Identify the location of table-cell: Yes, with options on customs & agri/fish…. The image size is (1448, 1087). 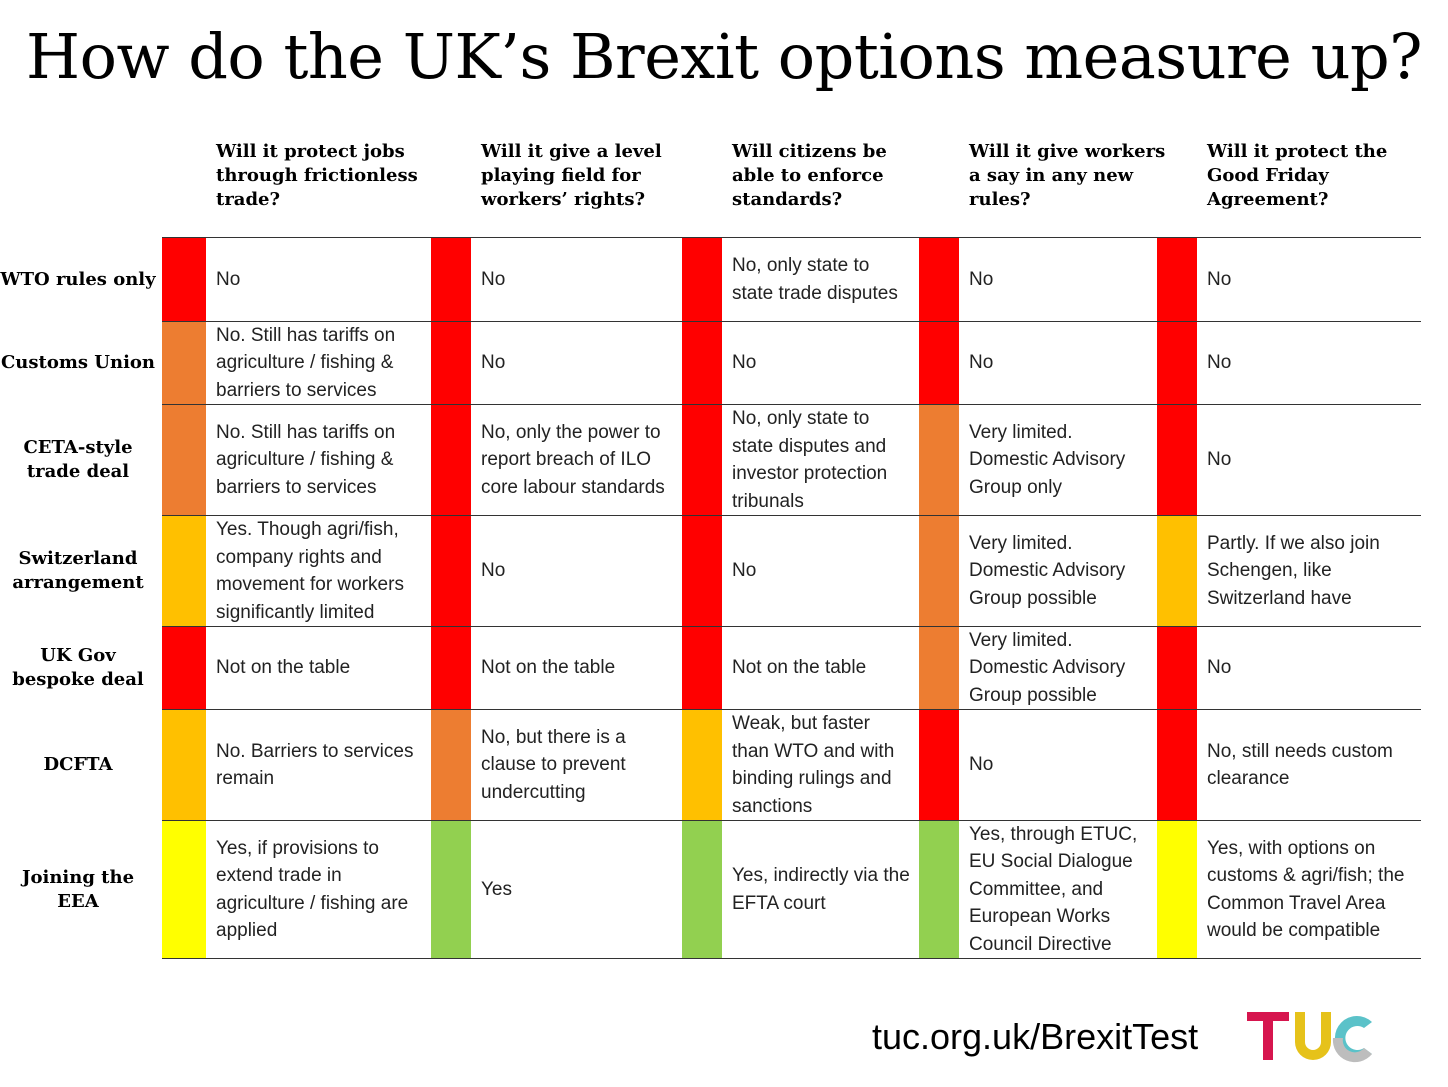
(1313, 889).